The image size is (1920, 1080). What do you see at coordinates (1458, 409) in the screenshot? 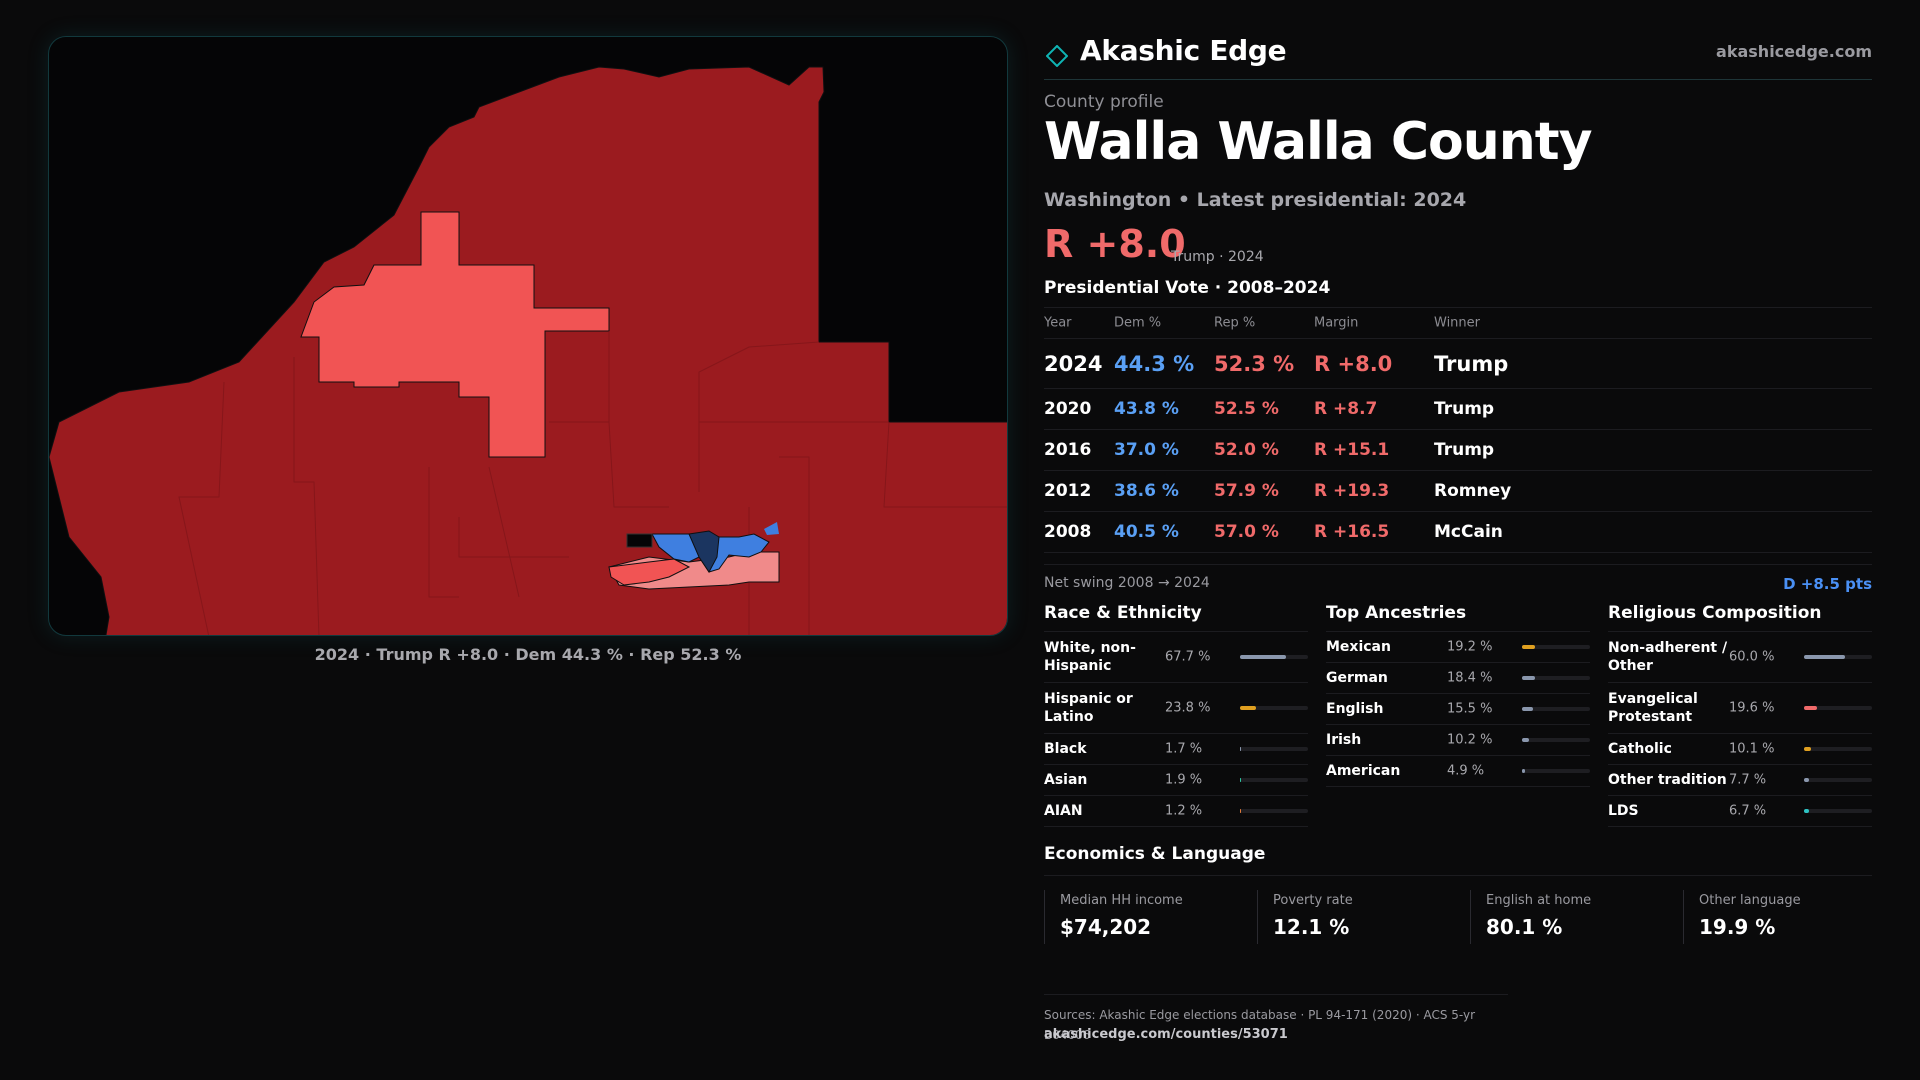
I see `table-row: 2020 43.8 % 52.5 % R +8.7 Trump` at bounding box center [1458, 409].